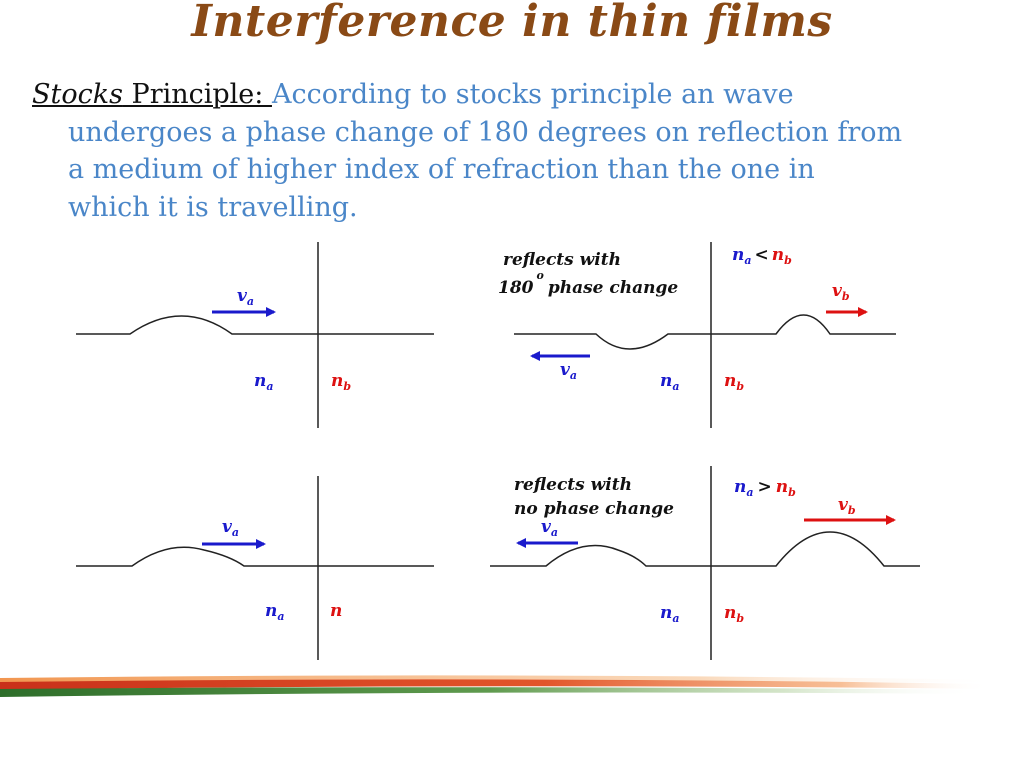 This screenshot has height=768, width=1024. Describe the element at coordinates (197, 94) in the screenshot. I see `principle-label: Principle:` at that location.